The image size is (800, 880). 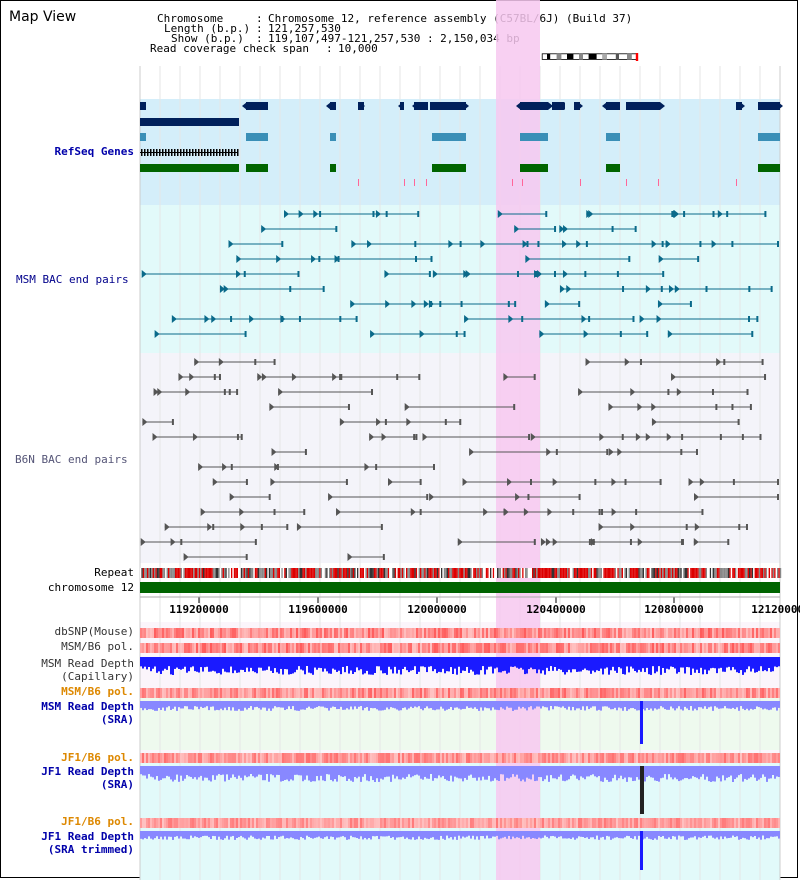 I want to click on axis-tick-label: 120000000, so click(x=437, y=609).